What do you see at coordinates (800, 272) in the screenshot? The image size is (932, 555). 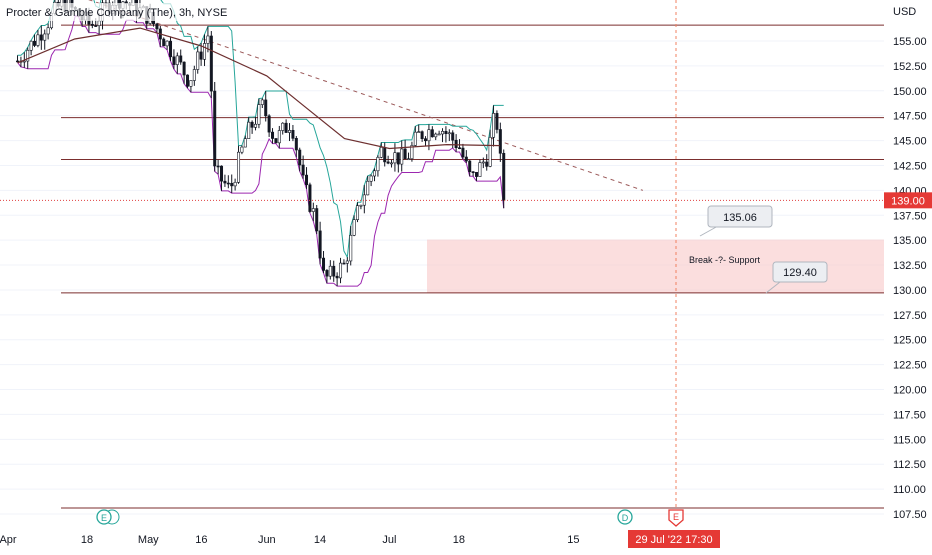 I see `annotation-129-box` at bounding box center [800, 272].